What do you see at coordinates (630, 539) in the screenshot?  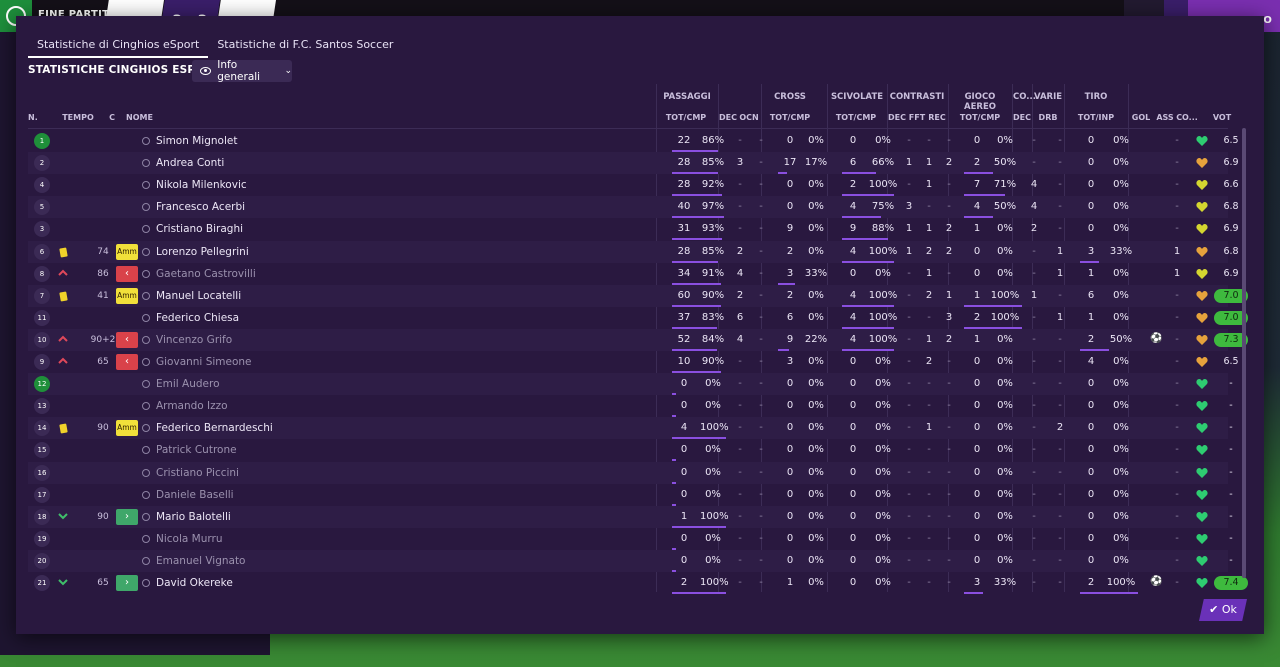 I see `table-row: 19 Nicola Murru 0 0% - - 0 0% 0 0% - - - 0 0% - - 0 0% - -` at bounding box center [630, 539].